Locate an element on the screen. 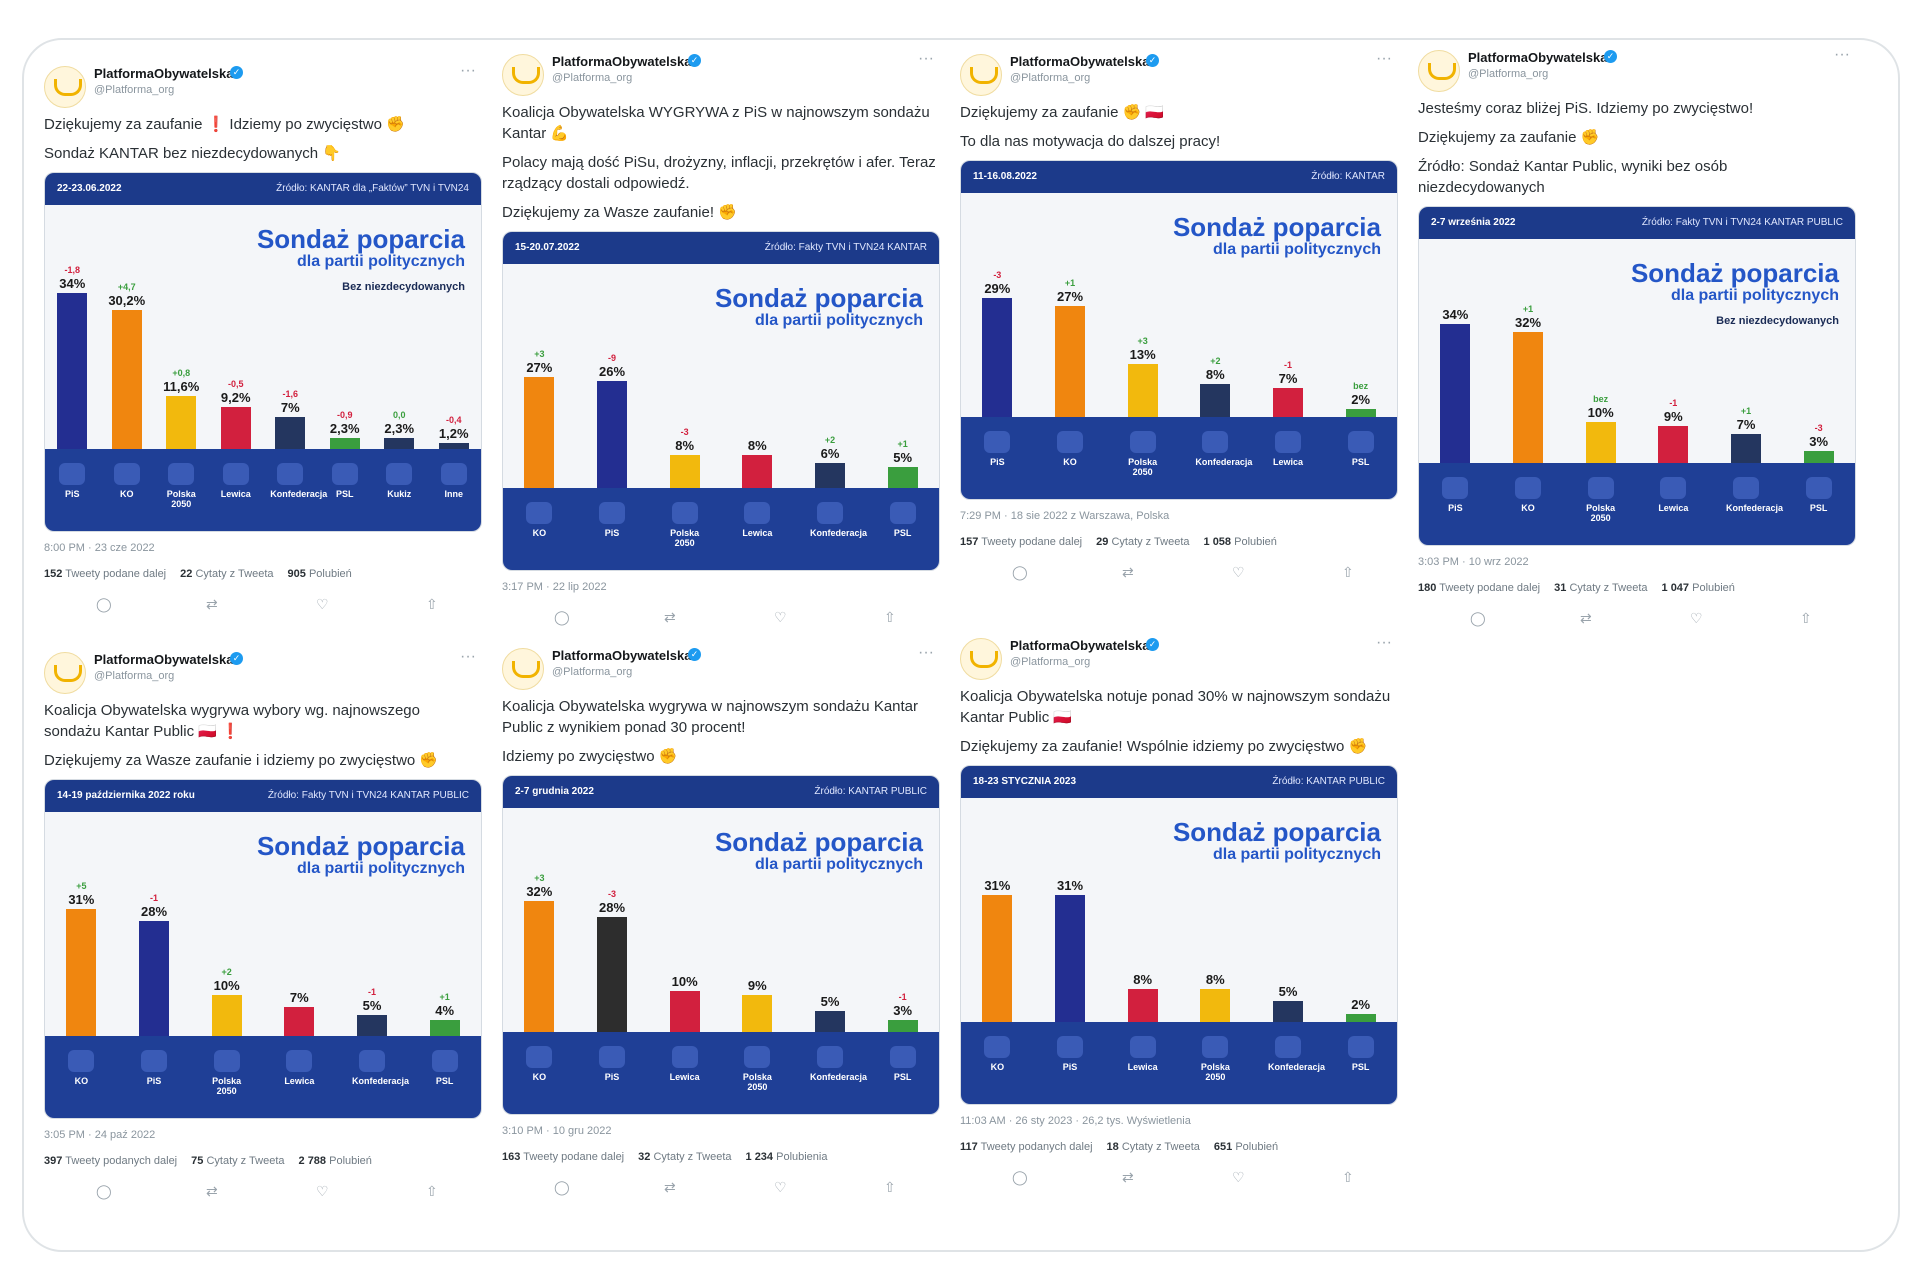  stat-count: 29 is located at coordinates (1102, 542).